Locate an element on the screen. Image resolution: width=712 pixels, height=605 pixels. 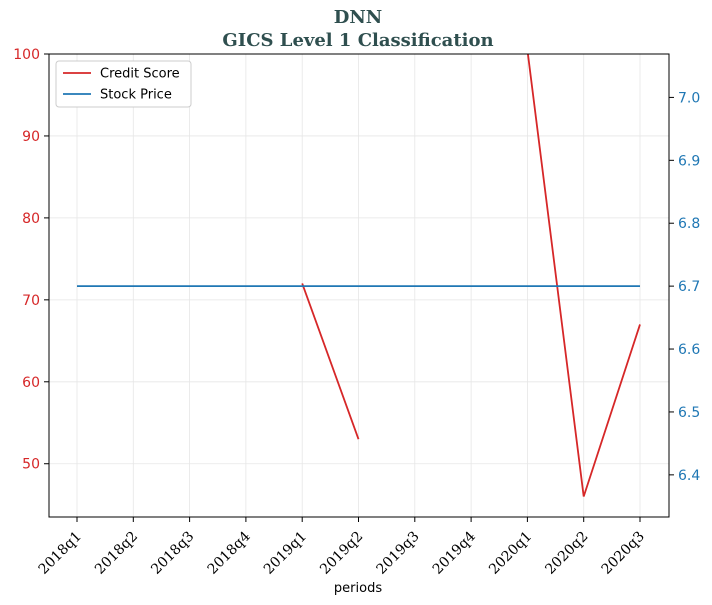
x-tick-label: 2019q2 is located at coordinates (341, 553).